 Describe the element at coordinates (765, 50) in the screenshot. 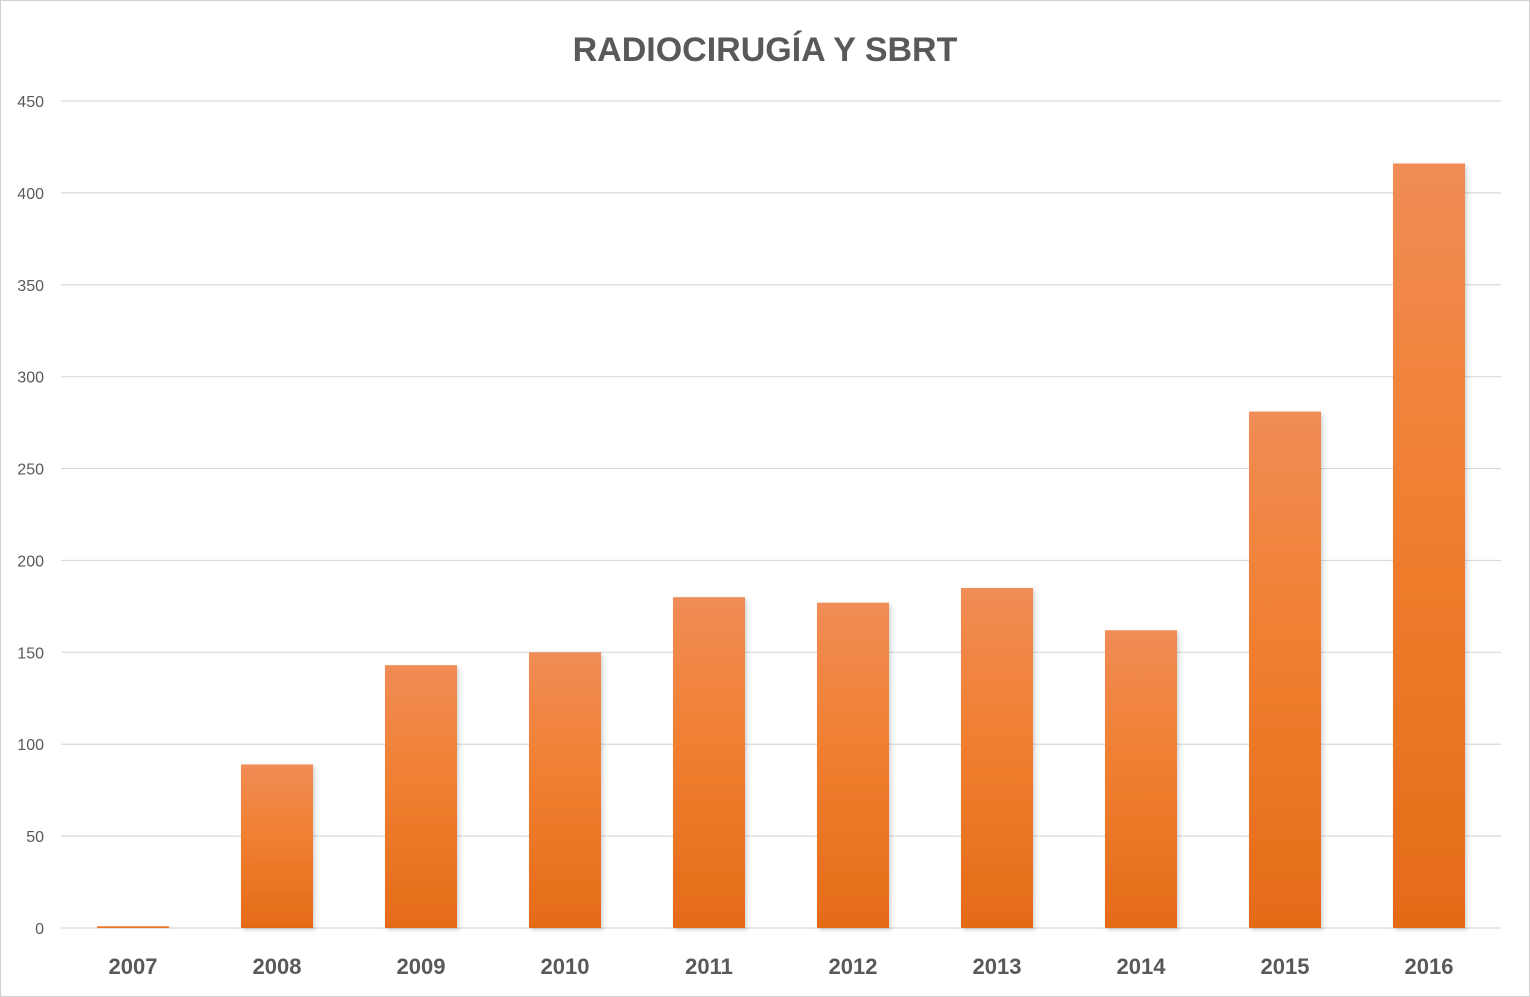

I see `chart-title: RADIOCIRUGÍA Y SBRT` at that location.